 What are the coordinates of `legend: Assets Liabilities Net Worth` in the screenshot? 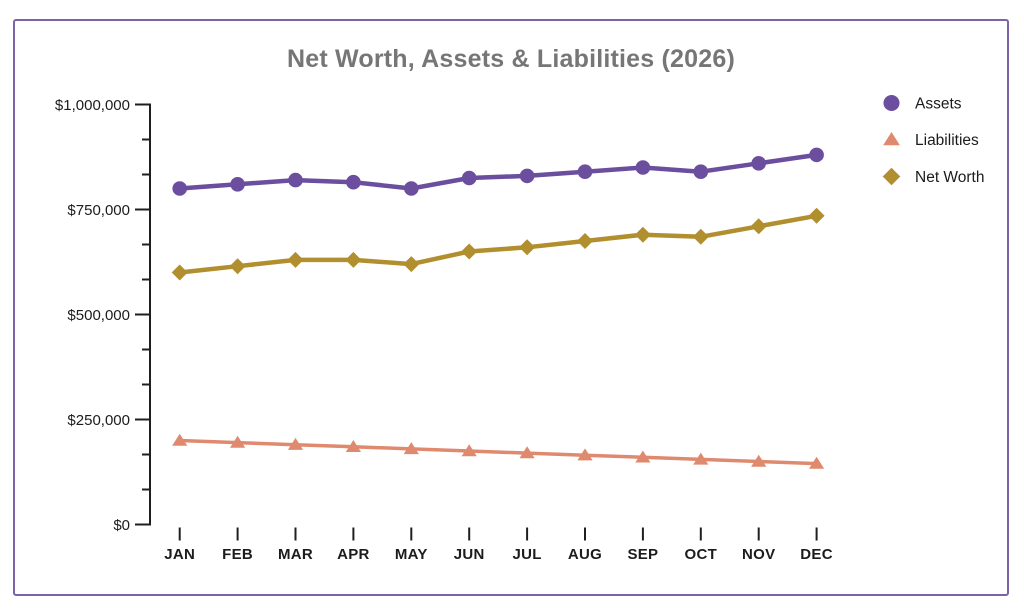 It's located at (933, 140).